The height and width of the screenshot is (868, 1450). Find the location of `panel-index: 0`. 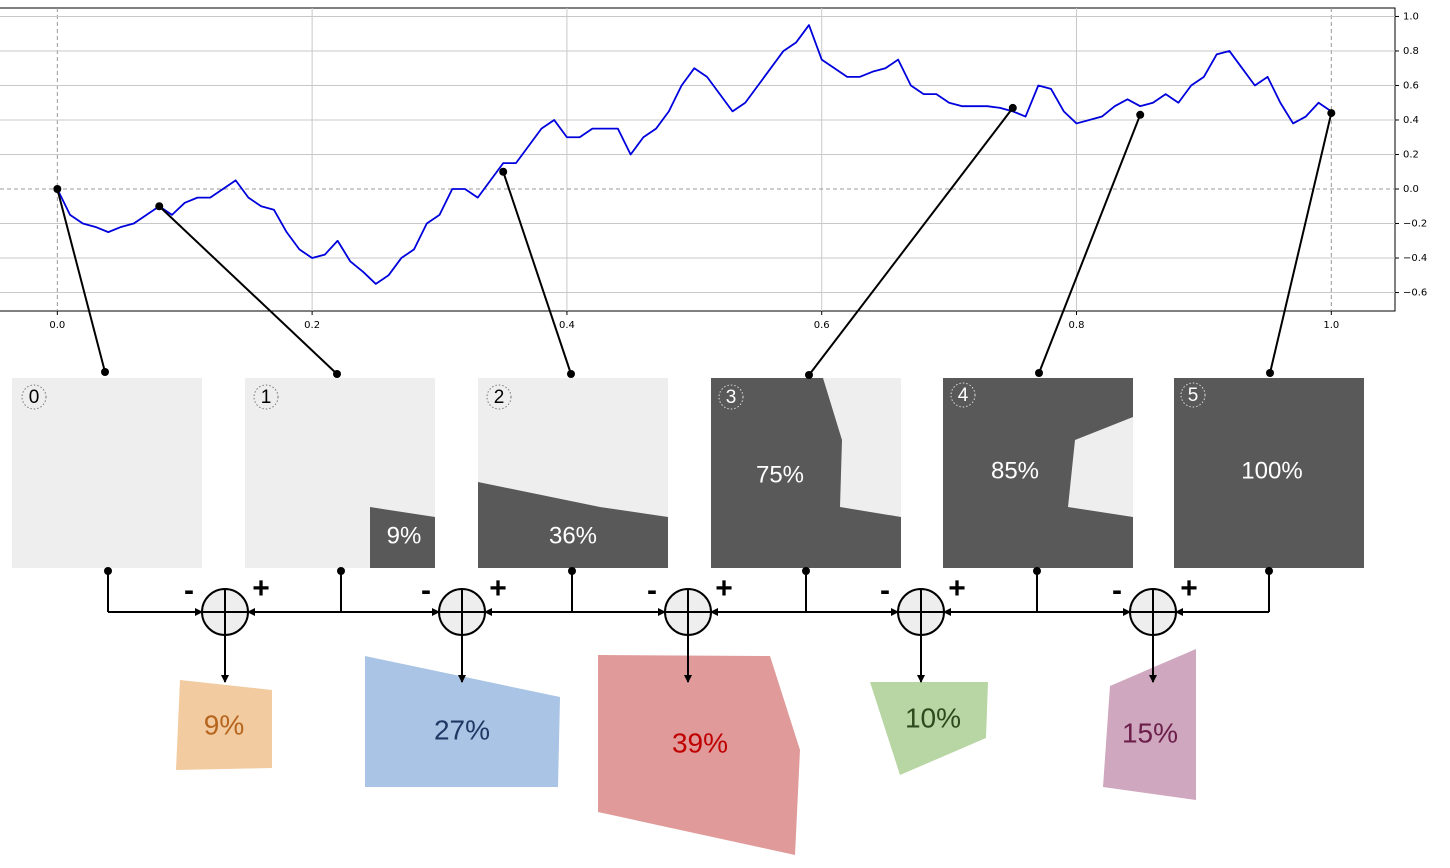

panel-index: 0 is located at coordinates (34, 397).